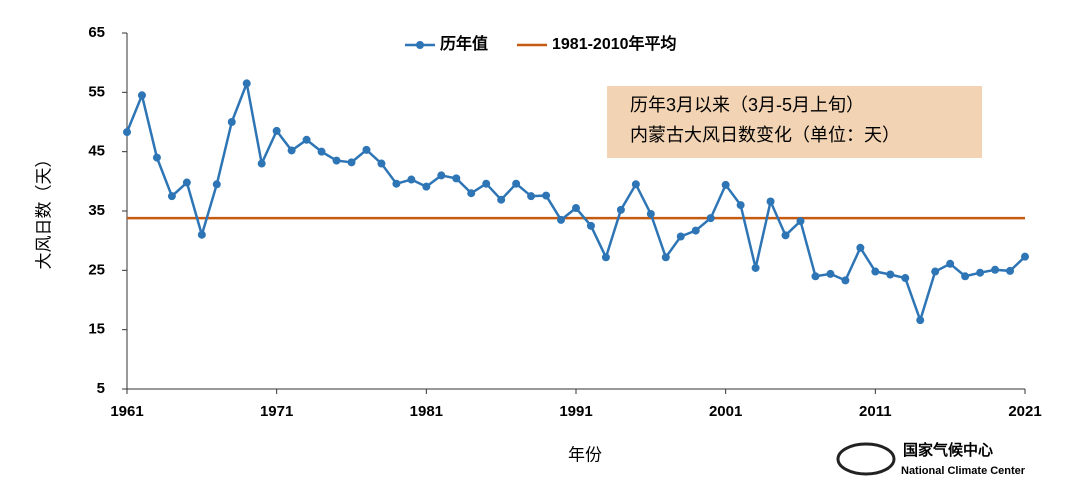 The image size is (1080, 487). What do you see at coordinates (866, 459) in the screenshot?
I see `logo-icon` at bounding box center [866, 459].